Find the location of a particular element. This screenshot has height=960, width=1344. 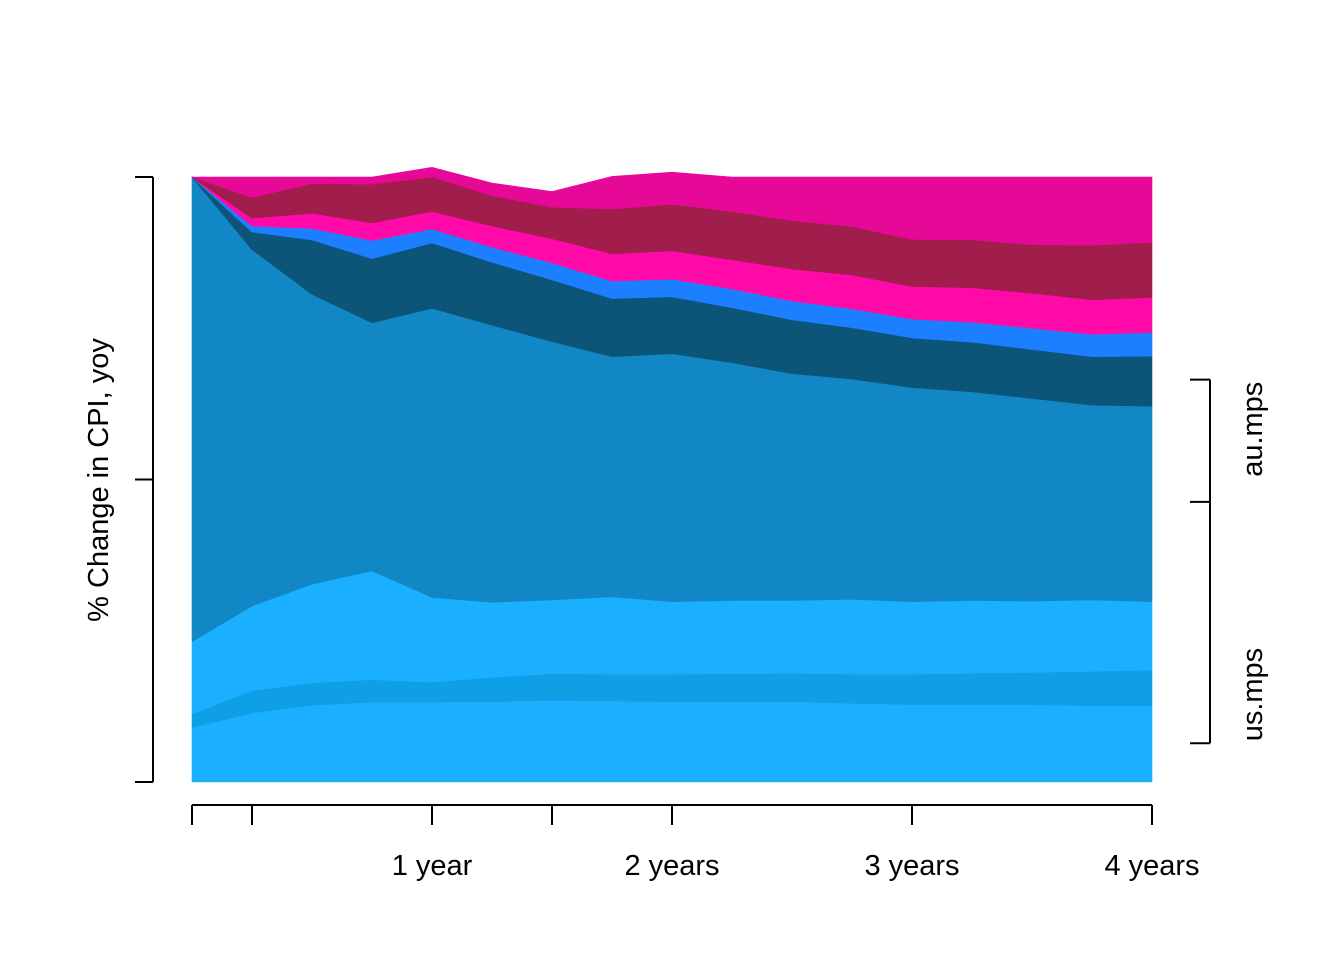

right-group-label: au.mps is located at coordinates (1253, 429).